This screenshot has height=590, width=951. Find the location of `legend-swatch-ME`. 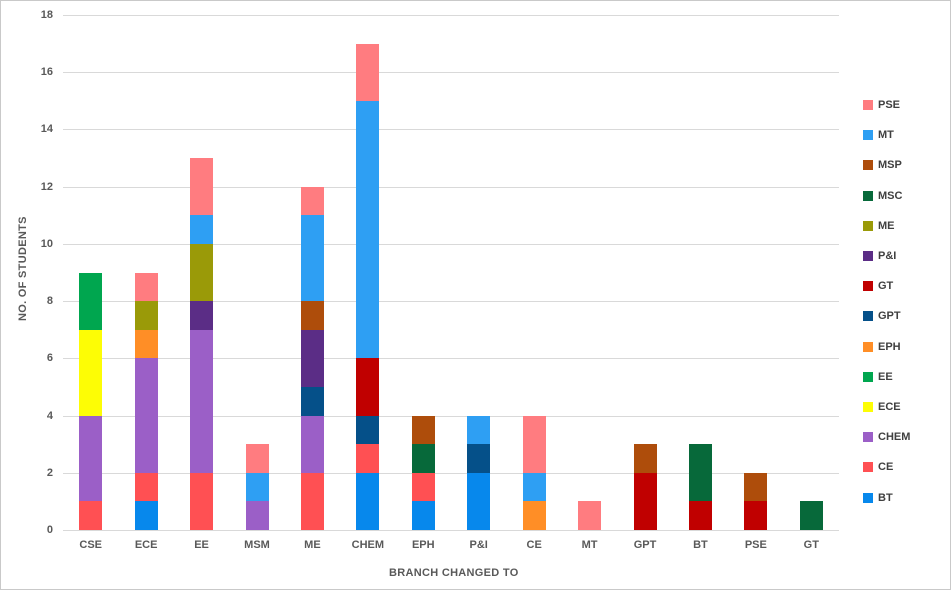

legend-swatch-ME is located at coordinates (868, 225).